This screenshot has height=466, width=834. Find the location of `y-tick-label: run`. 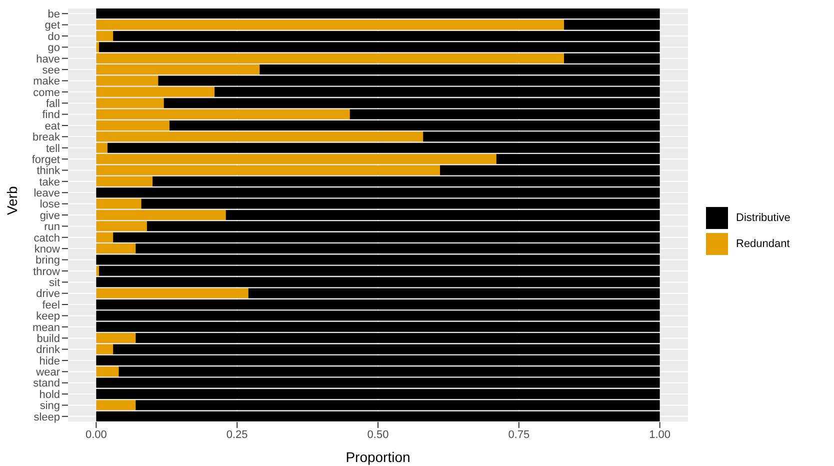

y-tick-label: run is located at coordinates (52, 227).